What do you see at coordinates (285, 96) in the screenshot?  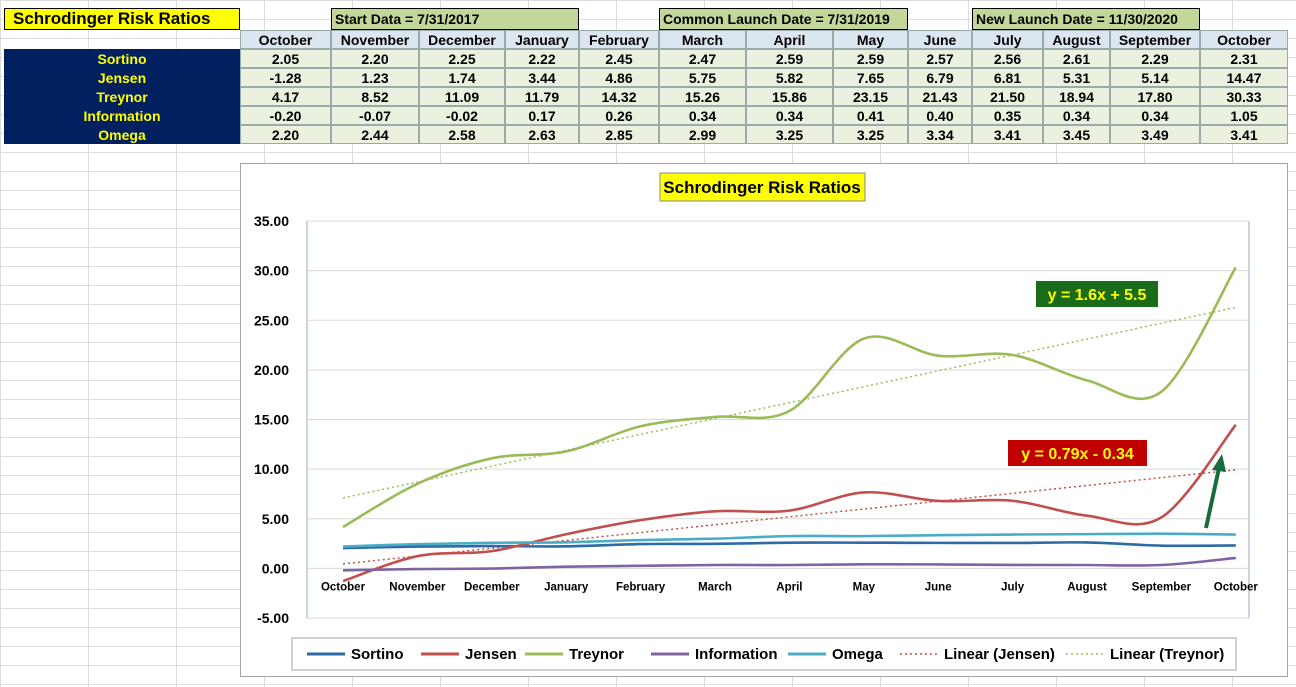 I see `cell-treynor-0: 4.17` at bounding box center [285, 96].